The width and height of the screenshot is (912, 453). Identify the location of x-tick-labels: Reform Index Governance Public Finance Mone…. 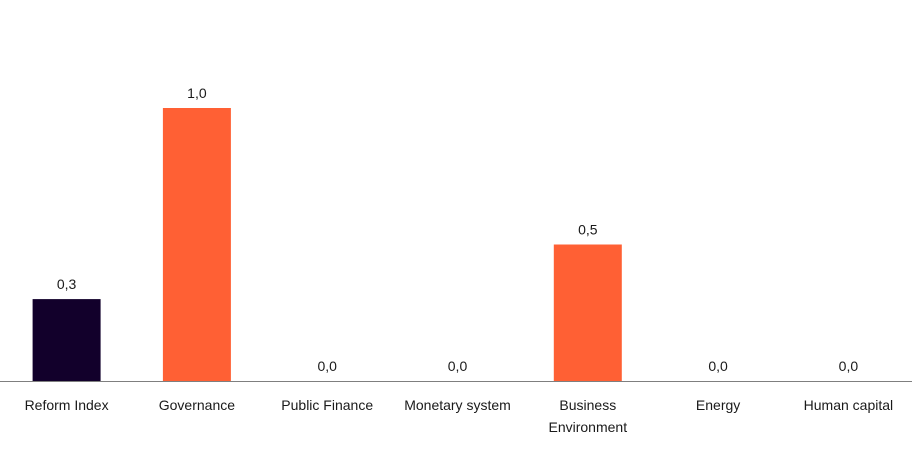
(459, 416).